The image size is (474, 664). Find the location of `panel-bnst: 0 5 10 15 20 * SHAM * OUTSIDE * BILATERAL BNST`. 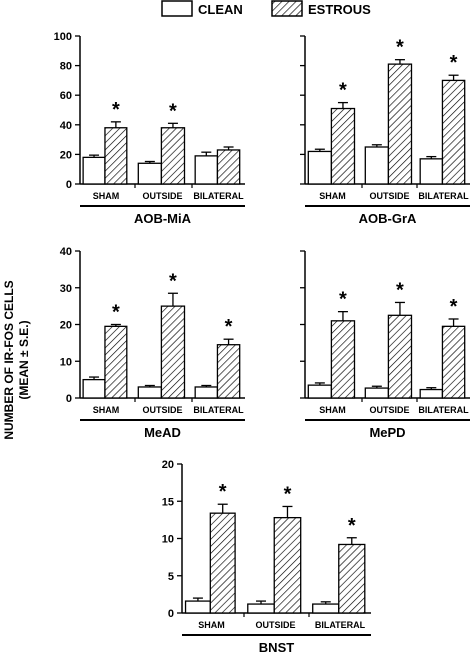

panel-bnst: 0 5 10 15 20 * SHAM * OUTSIDE * BILATERAL BNST is located at coordinates (266, 557).